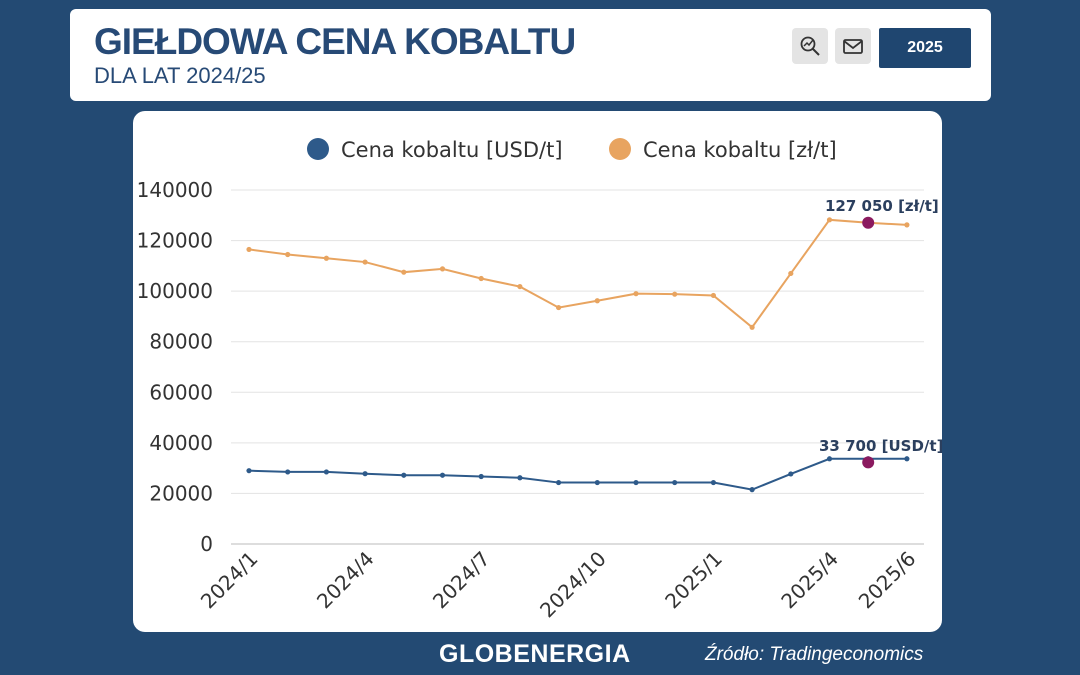 This screenshot has height=675, width=1080. Describe the element at coordinates (880, 446) in the screenshot. I see `annotation-label: 33 700 [USD/t]` at that location.